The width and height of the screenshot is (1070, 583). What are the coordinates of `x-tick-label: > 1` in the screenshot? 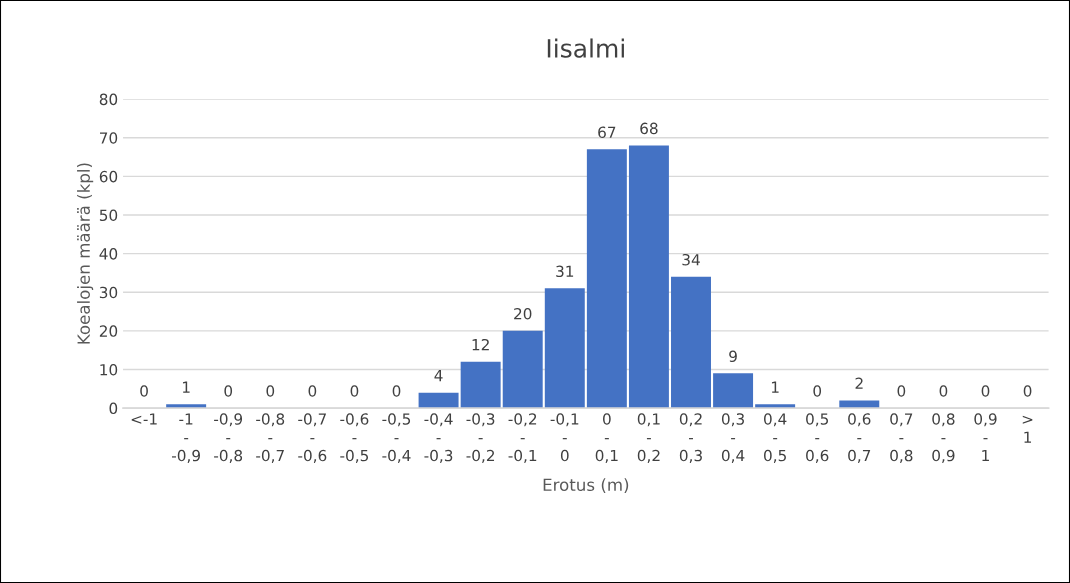 It's located at (1027, 429).